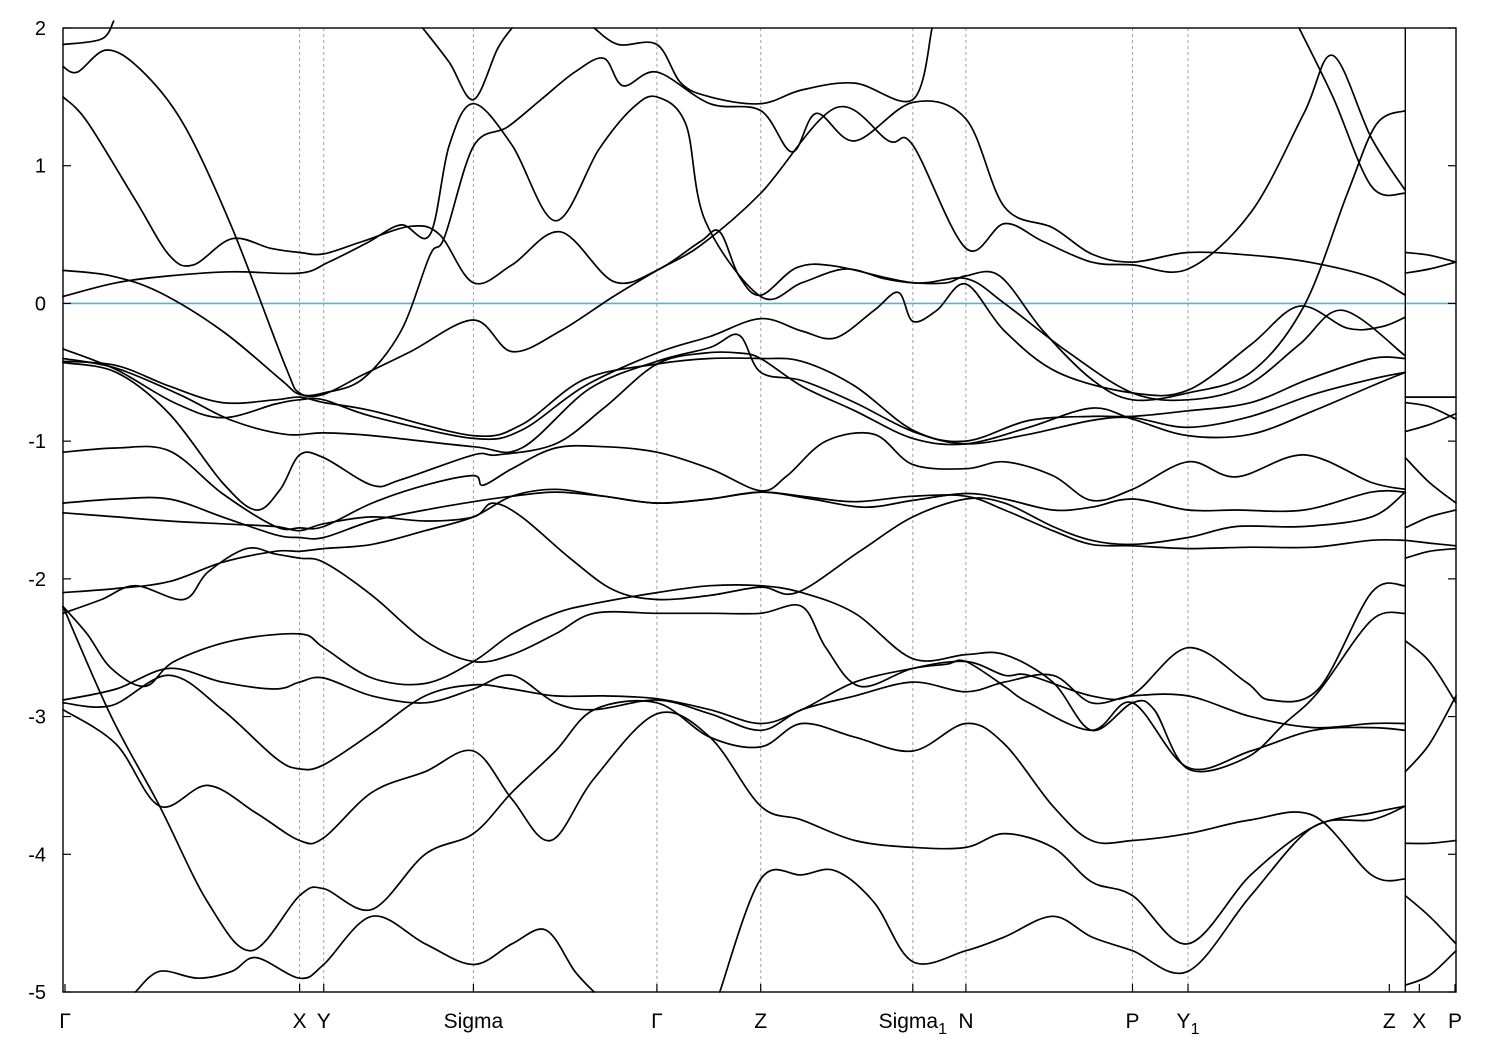  I want to click on y-tick-label: 1, so click(40, 167).